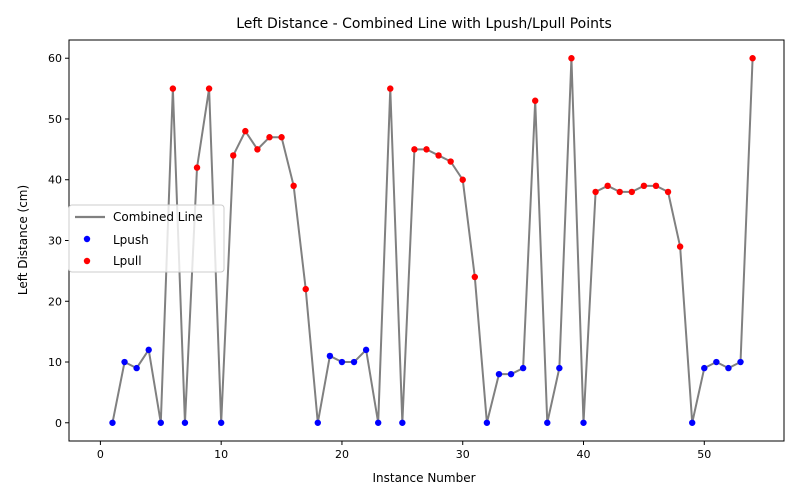  Describe the element at coordinates (55, 301) in the screenshot. I see `y-tick-label: 20` at that location.